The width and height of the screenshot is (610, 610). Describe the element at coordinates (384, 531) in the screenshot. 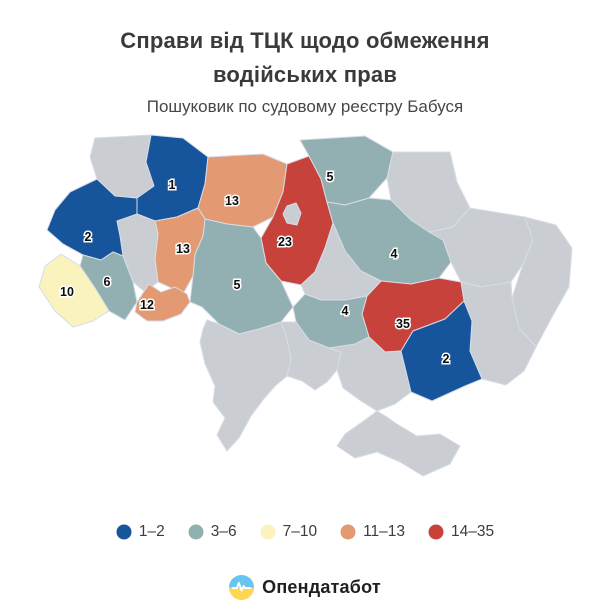

I see `legend-label: 11–13` at that location.